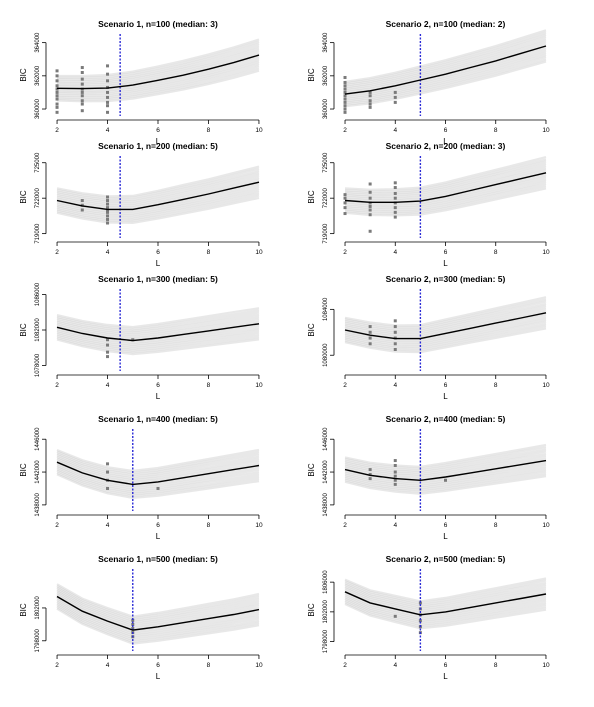  Describe the element at coordinates (38, 365) in the screenshot. I see `y-tick-label: 1078000` at that location.